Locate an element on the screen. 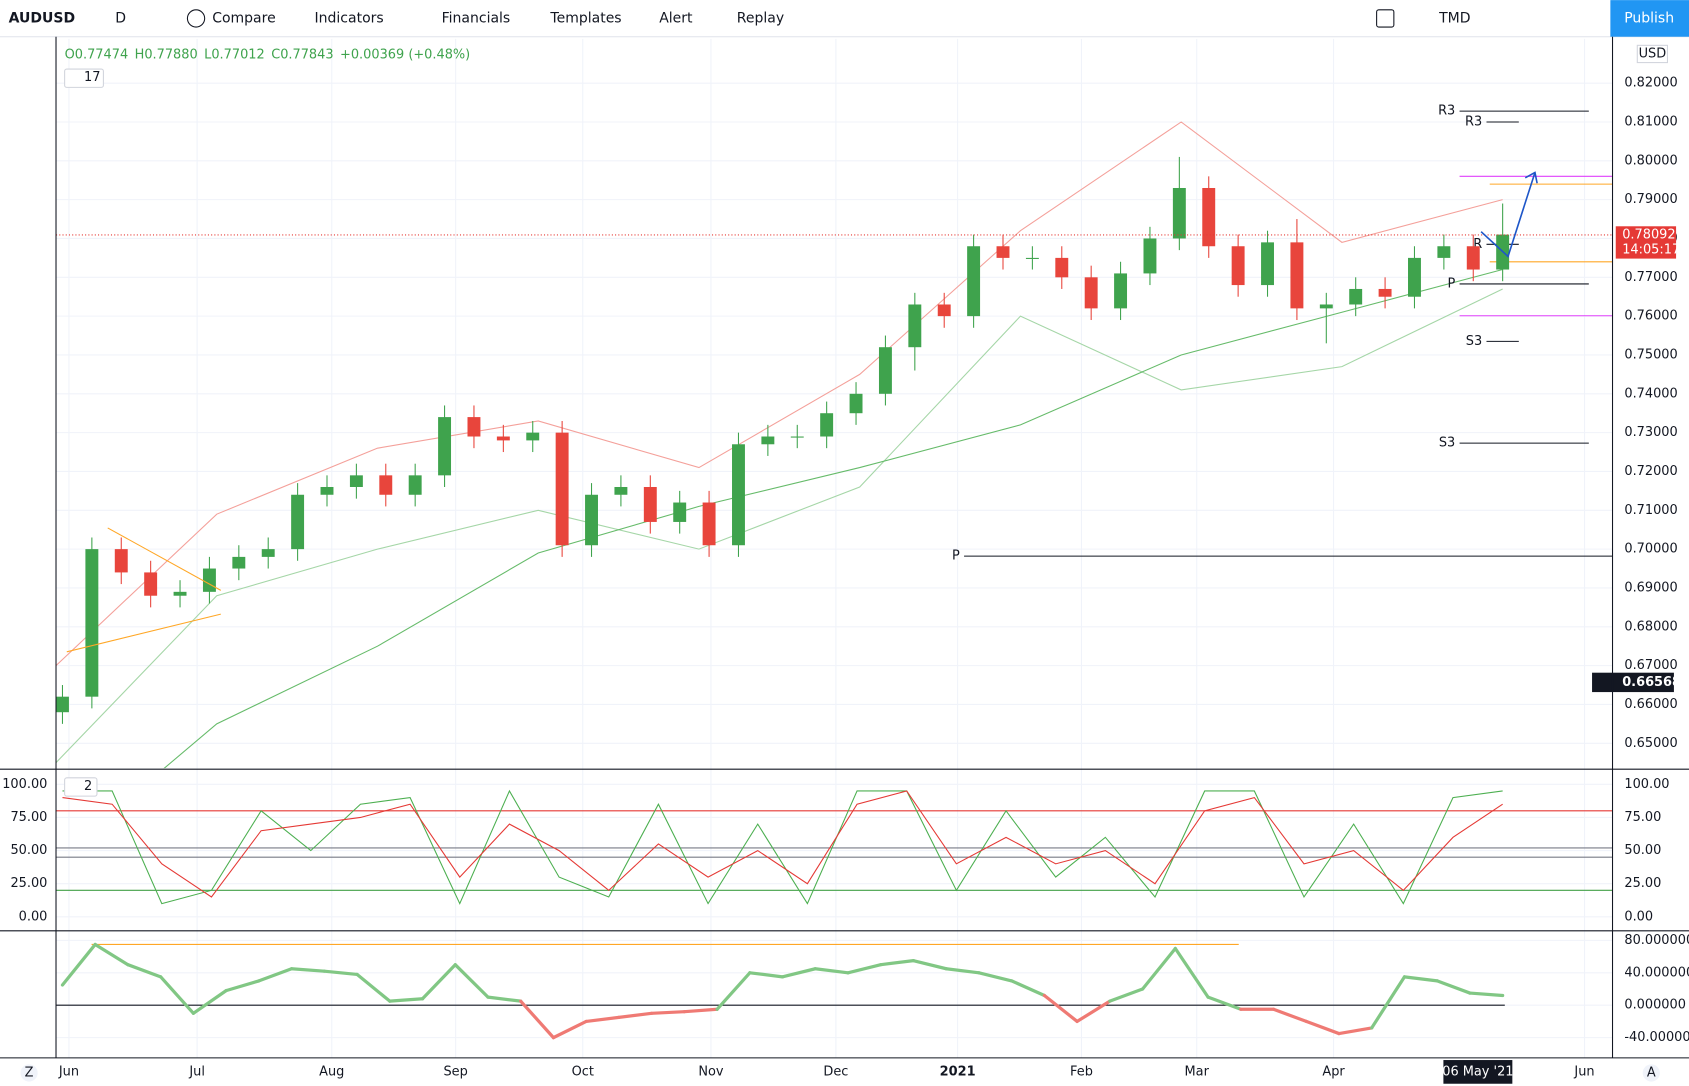 The image size is (1689, 1086). publish-label: Publish is located at coordinates (1649, 18).